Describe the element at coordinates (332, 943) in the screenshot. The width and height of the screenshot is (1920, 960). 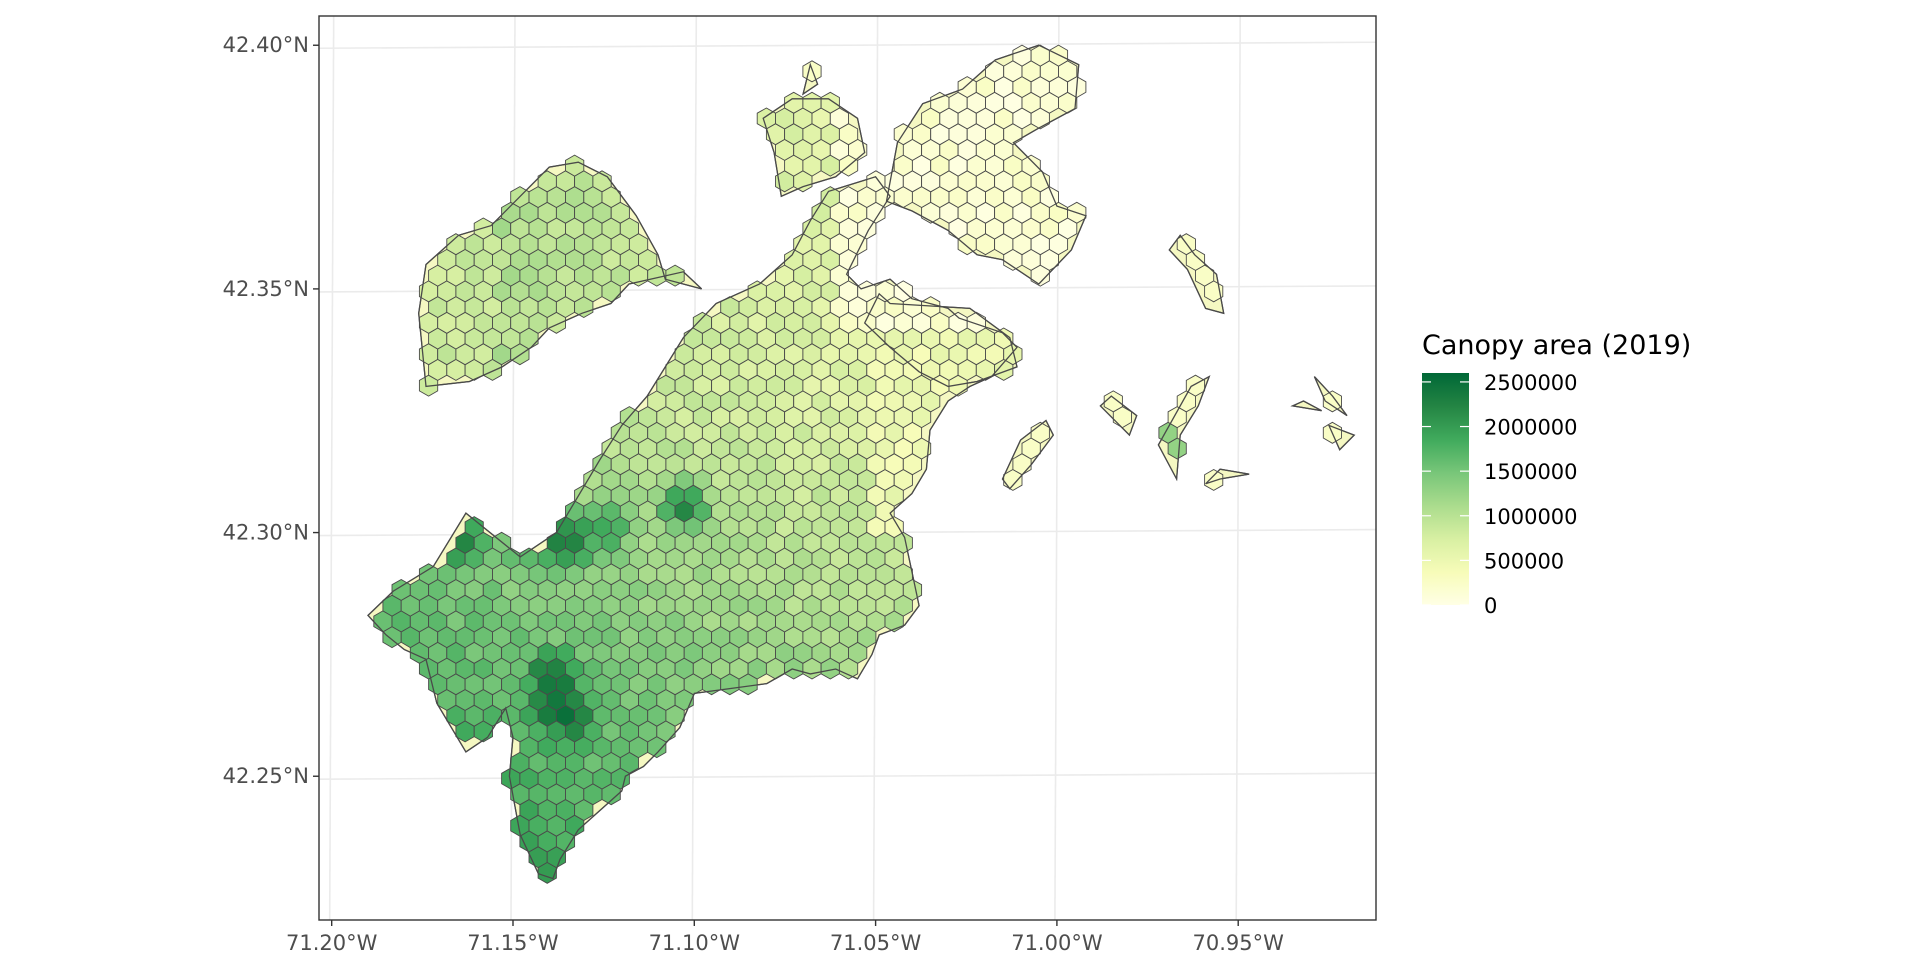
I see `longitude-tick-label: 71.20°W` at that location.